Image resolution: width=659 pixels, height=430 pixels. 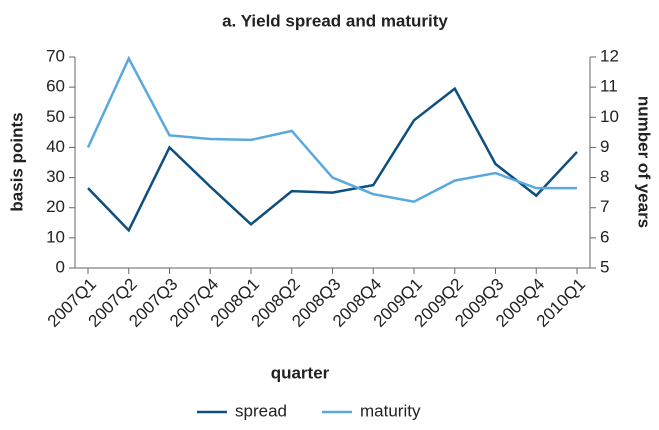 What do you see at coordinates (55, 146) in the screenshot?
I see `y-tick-label: 40` at bounding box center [55, 146].